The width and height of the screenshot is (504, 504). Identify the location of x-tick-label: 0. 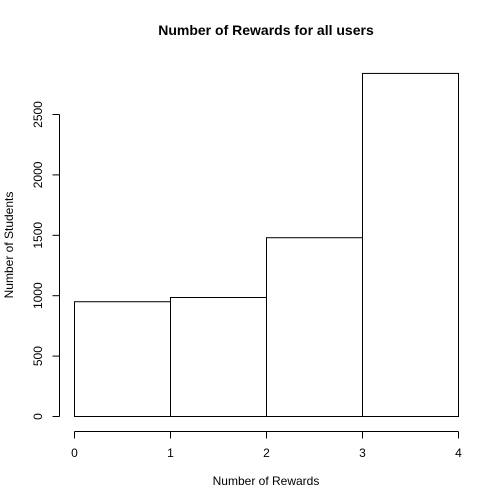
(74, 453).